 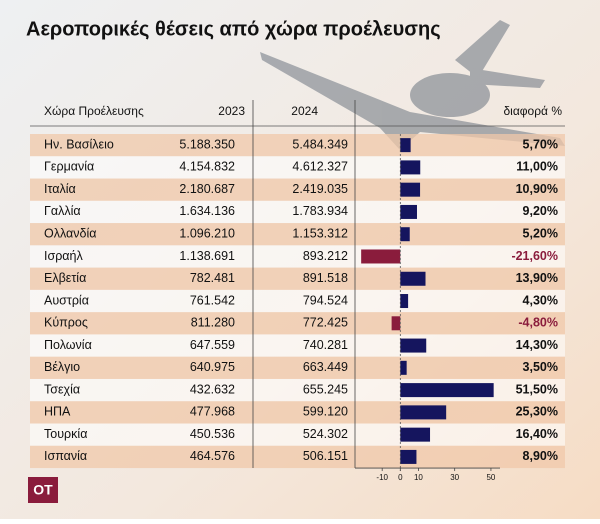 What do you see at coordinates (65, 278) in the screenshot?
I see `country-label: Ελβετία` at bounding box center [65, 278].